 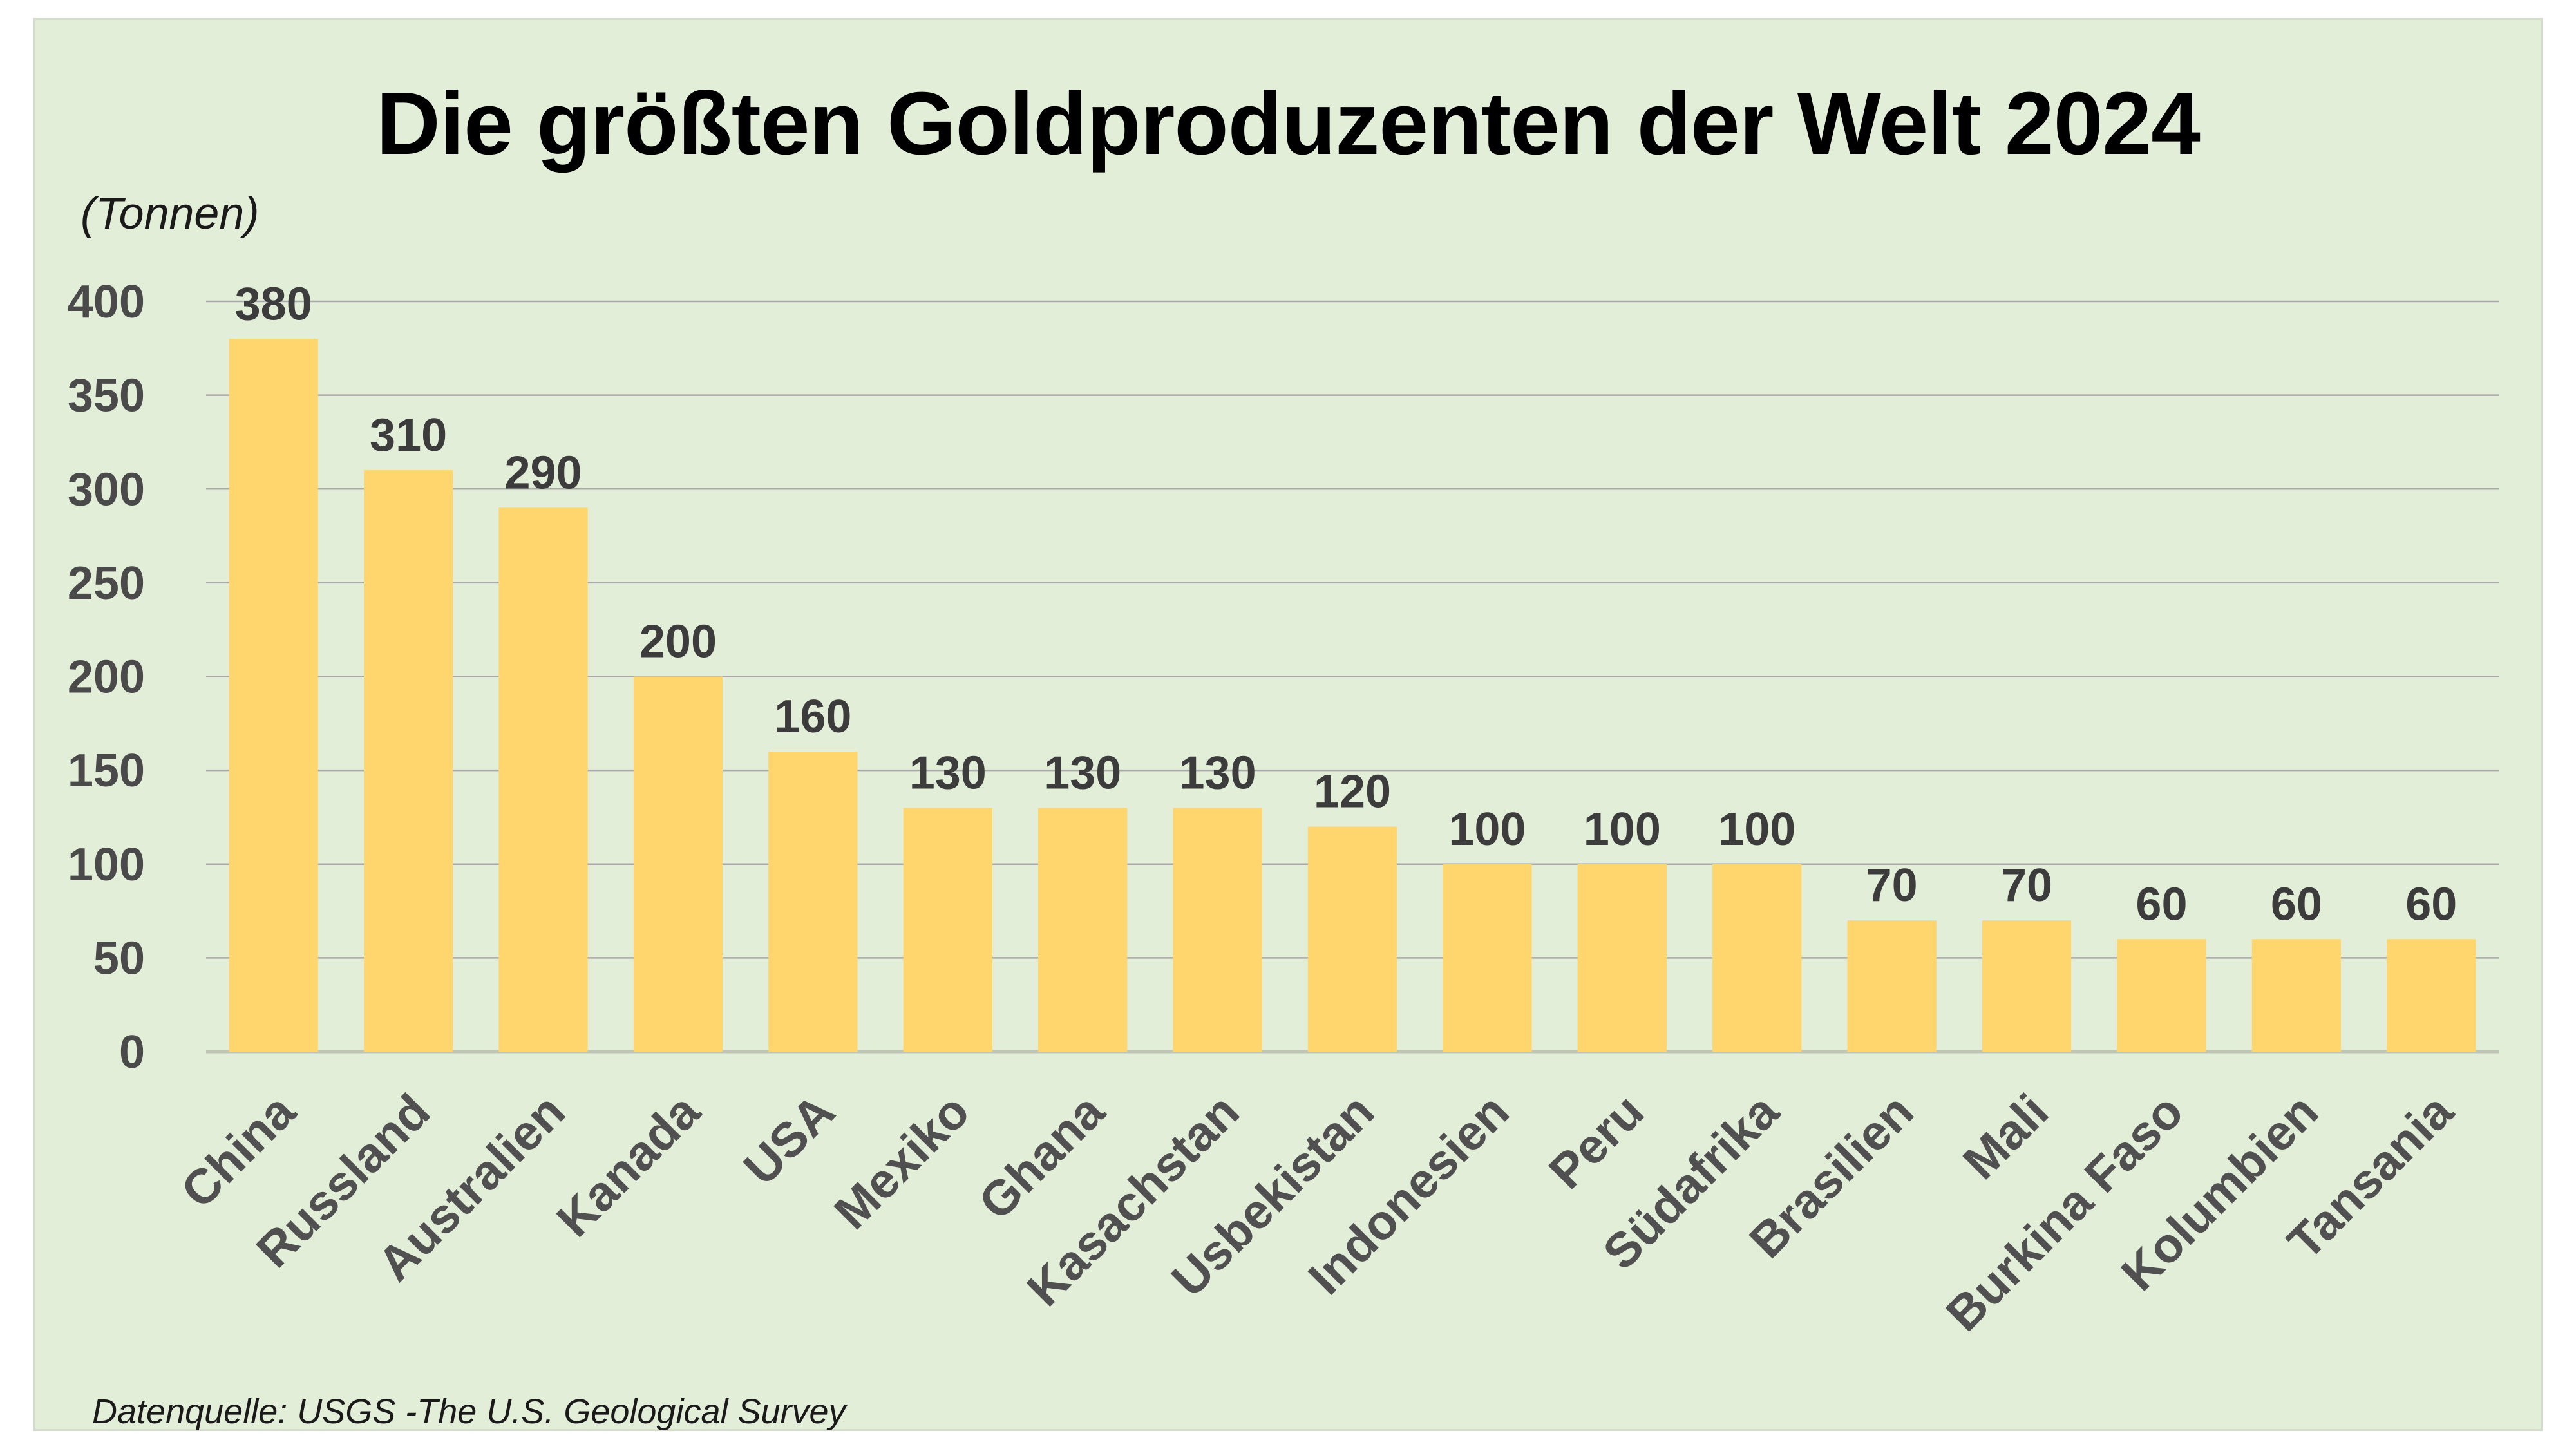 What do you see at coordinates (239, 1150) in the screenshot?
I see `x-tick-label: China` at bounding box center [239, 1150].